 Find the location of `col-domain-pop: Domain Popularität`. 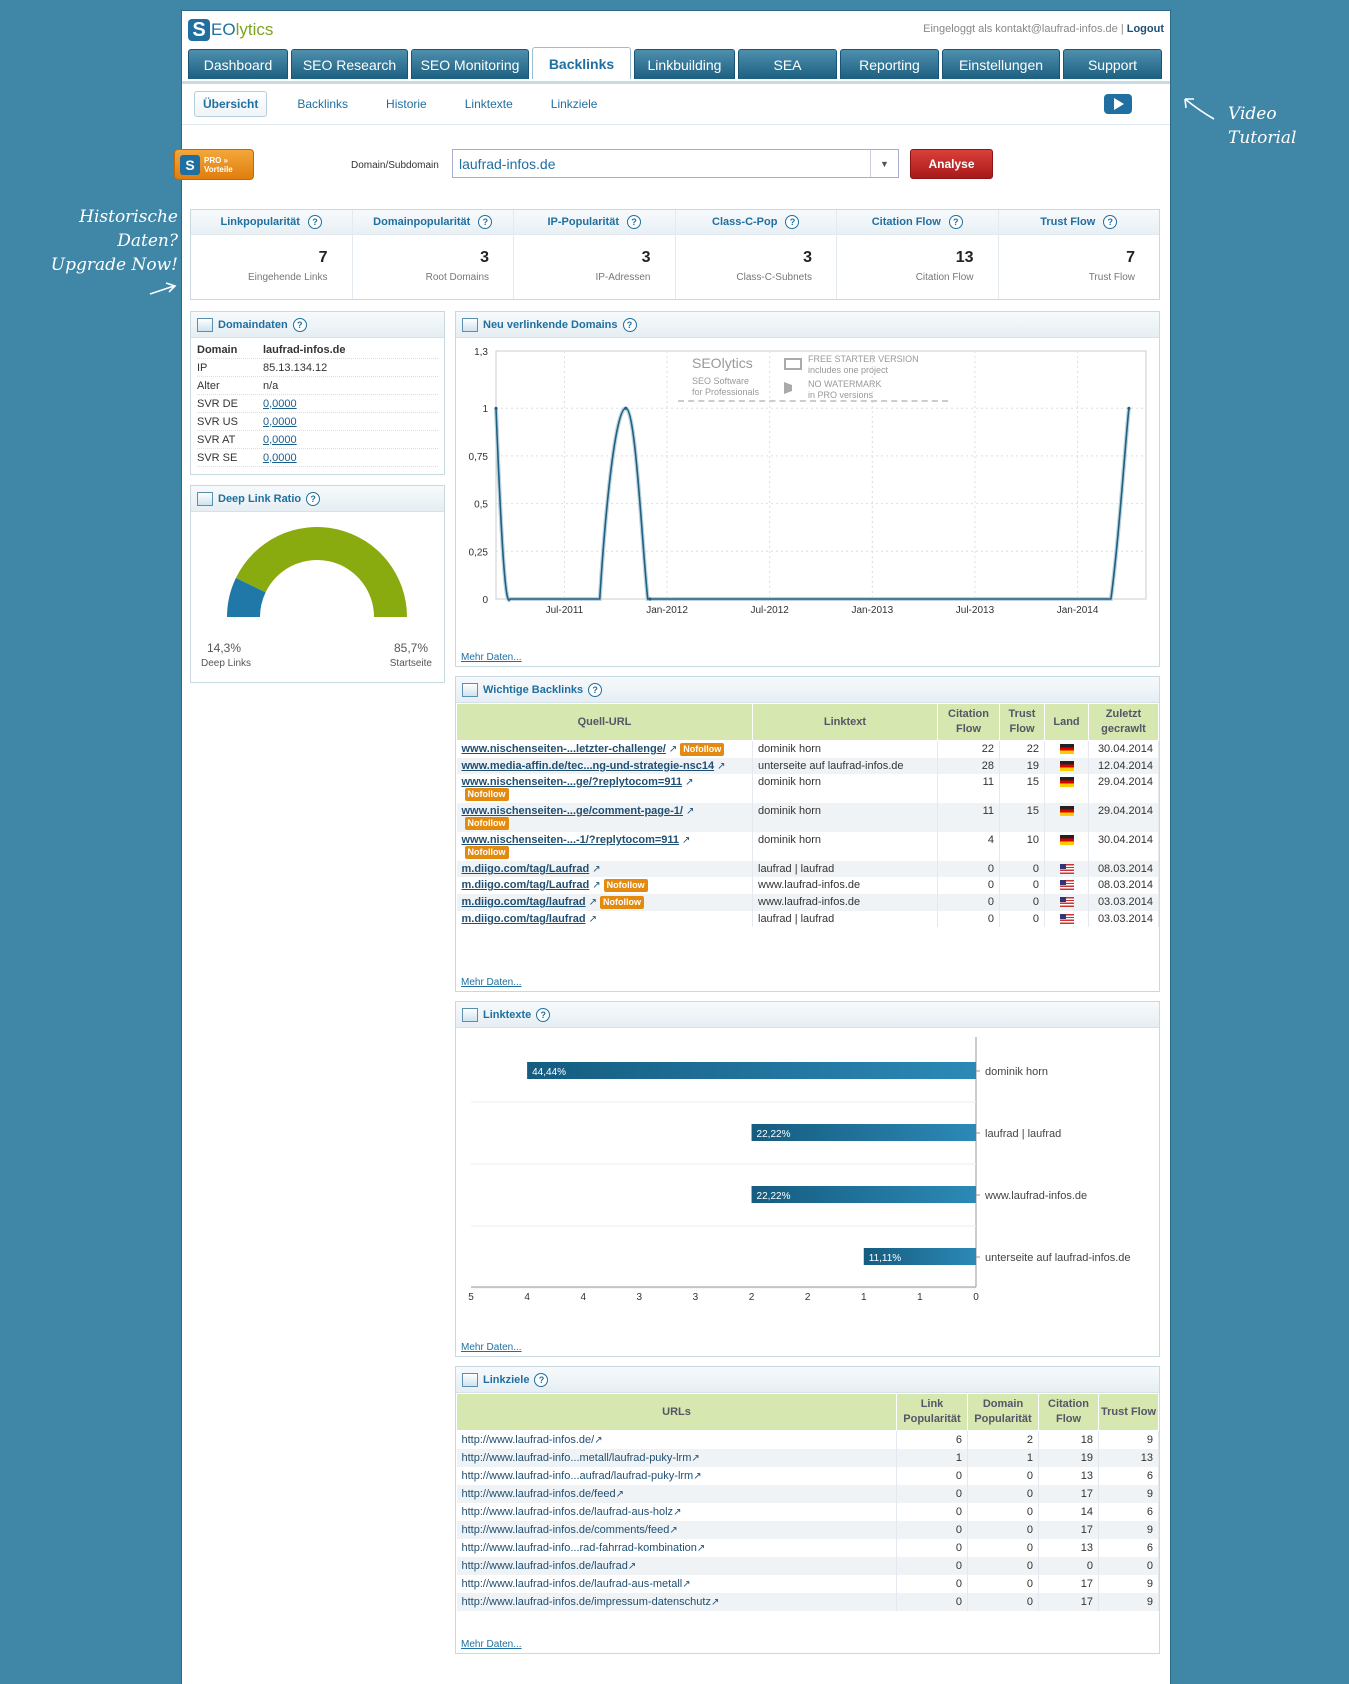

col-domain-pop: Domain Popularität is located at coordinates (1003, 1412).